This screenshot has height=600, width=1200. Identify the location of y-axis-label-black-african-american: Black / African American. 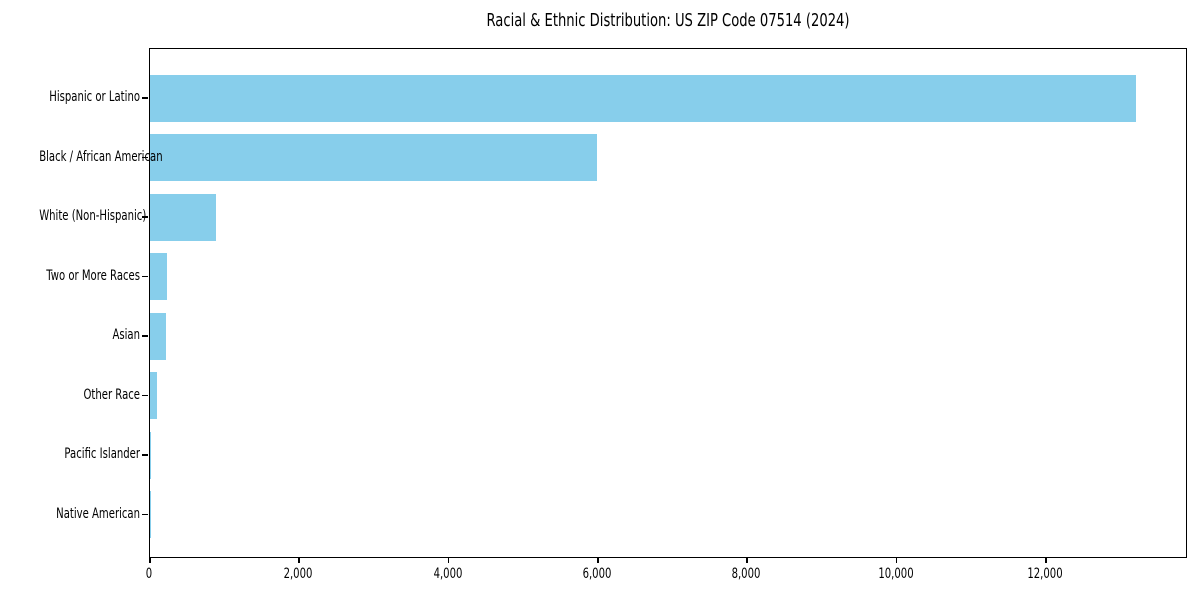
(101, 156).